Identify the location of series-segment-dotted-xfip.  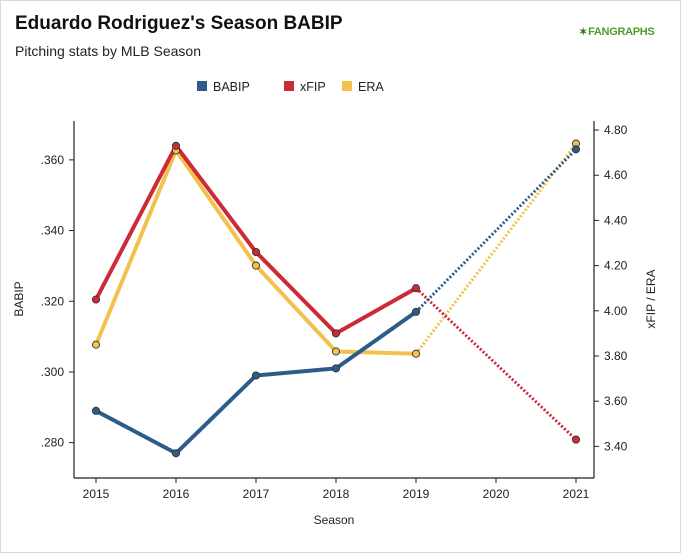
(496, 364).